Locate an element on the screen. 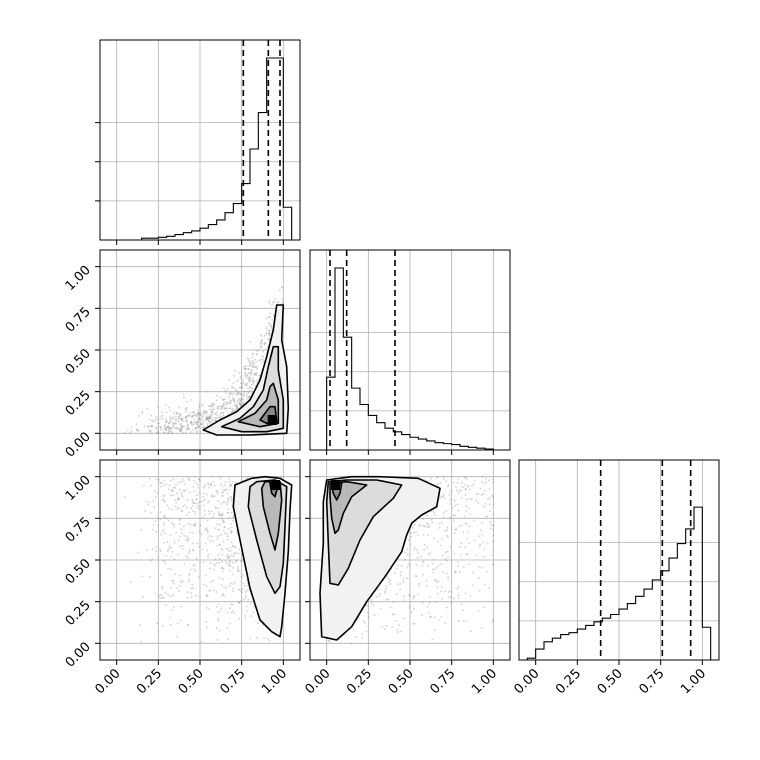 Image resolution: width=760 pixels, height=760 pixels. y-tick-label: 0.50 is located at coordinates (78, 361).